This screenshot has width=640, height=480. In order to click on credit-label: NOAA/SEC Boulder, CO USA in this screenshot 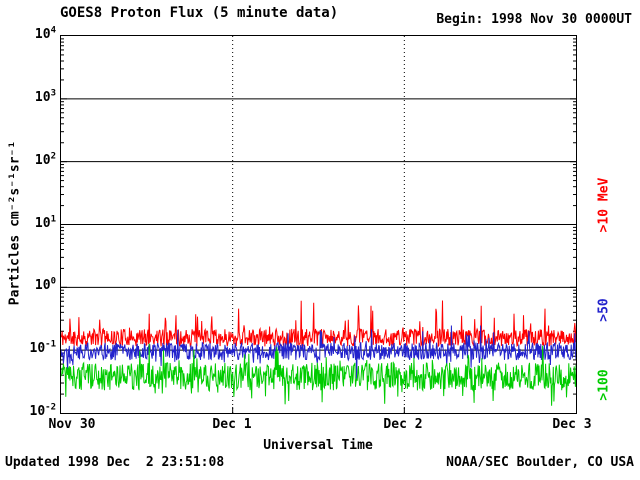, I will do `click(540, 462)`.